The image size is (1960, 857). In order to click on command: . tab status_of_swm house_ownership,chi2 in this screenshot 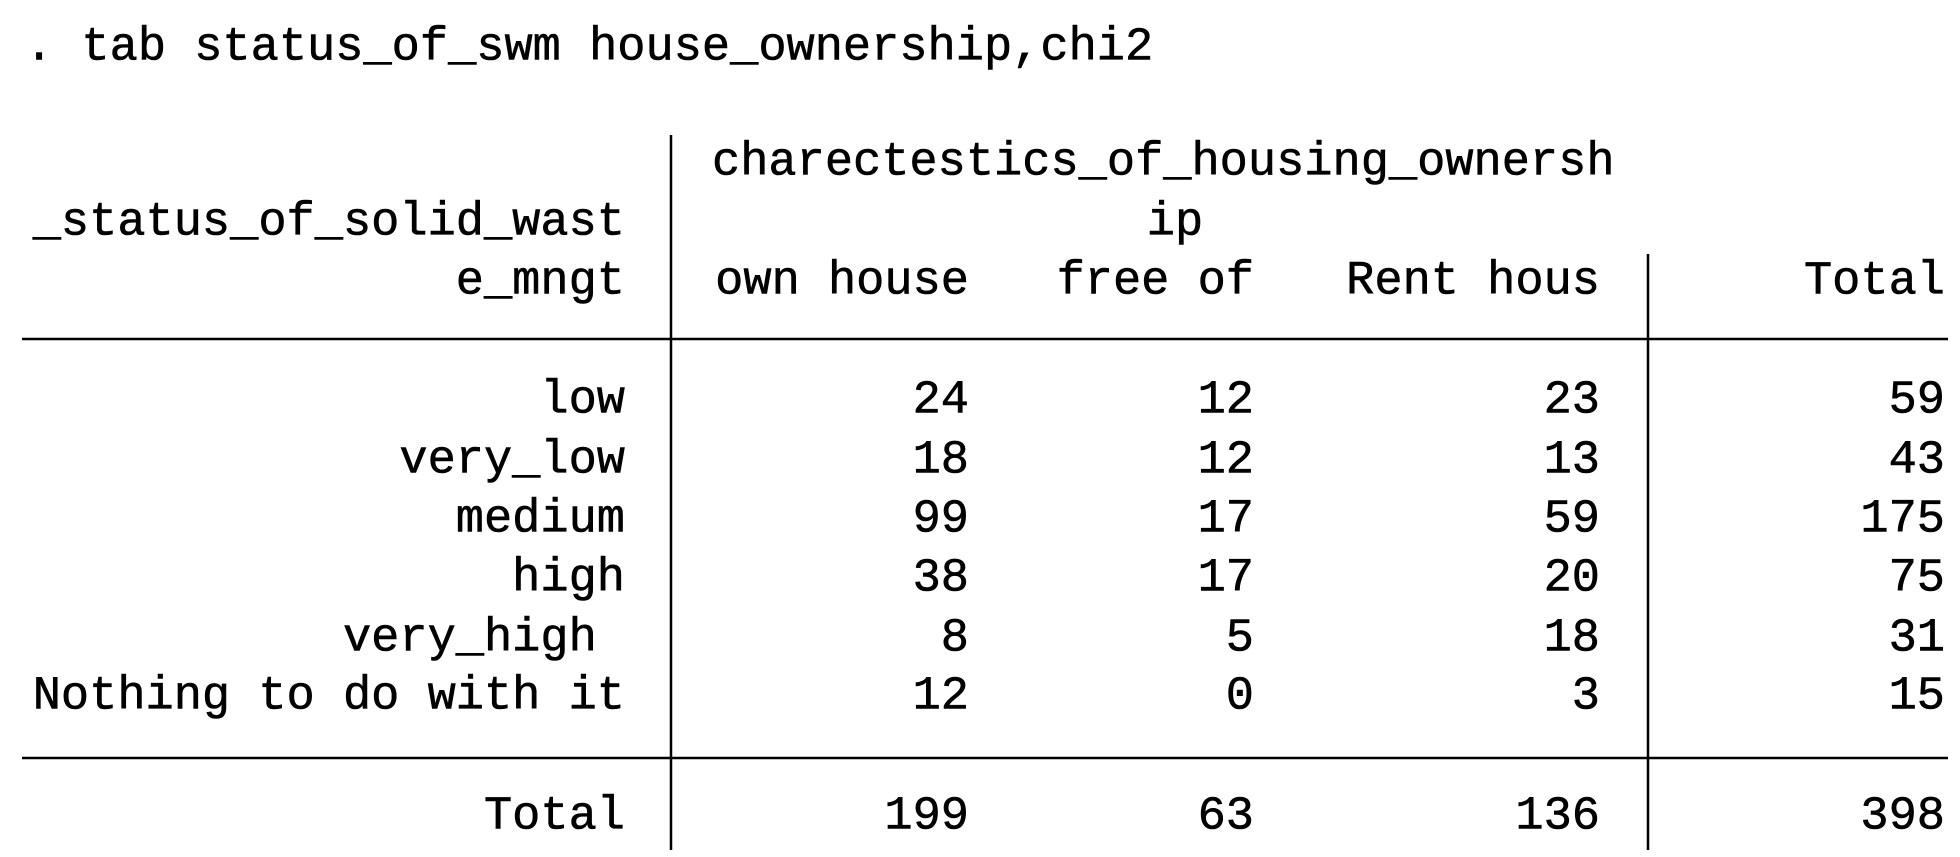, I will do `click(589, 47)`.